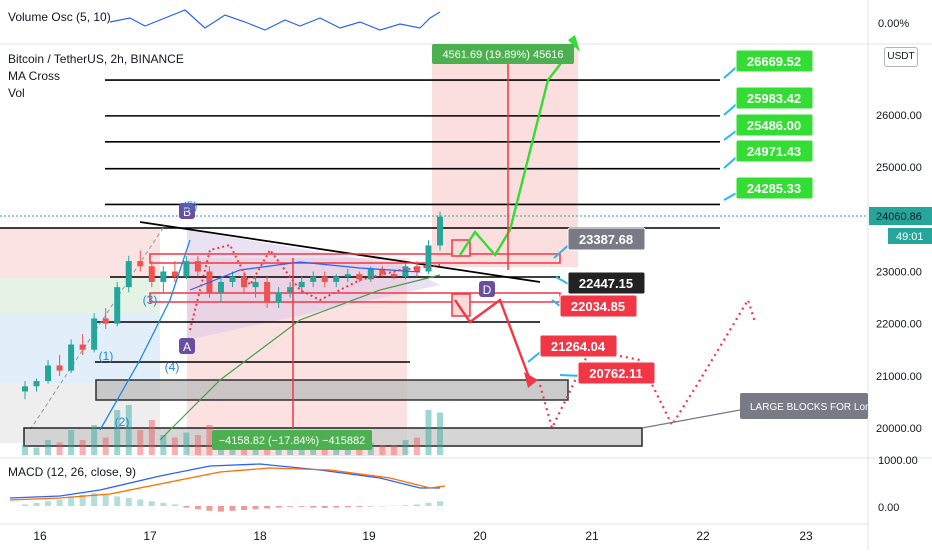 The width and height of the screenshot is (932, 555). Describe the element at coordinates (899, 429) in the screenshot. I see `y-tick-label: 20000.00` at that location.